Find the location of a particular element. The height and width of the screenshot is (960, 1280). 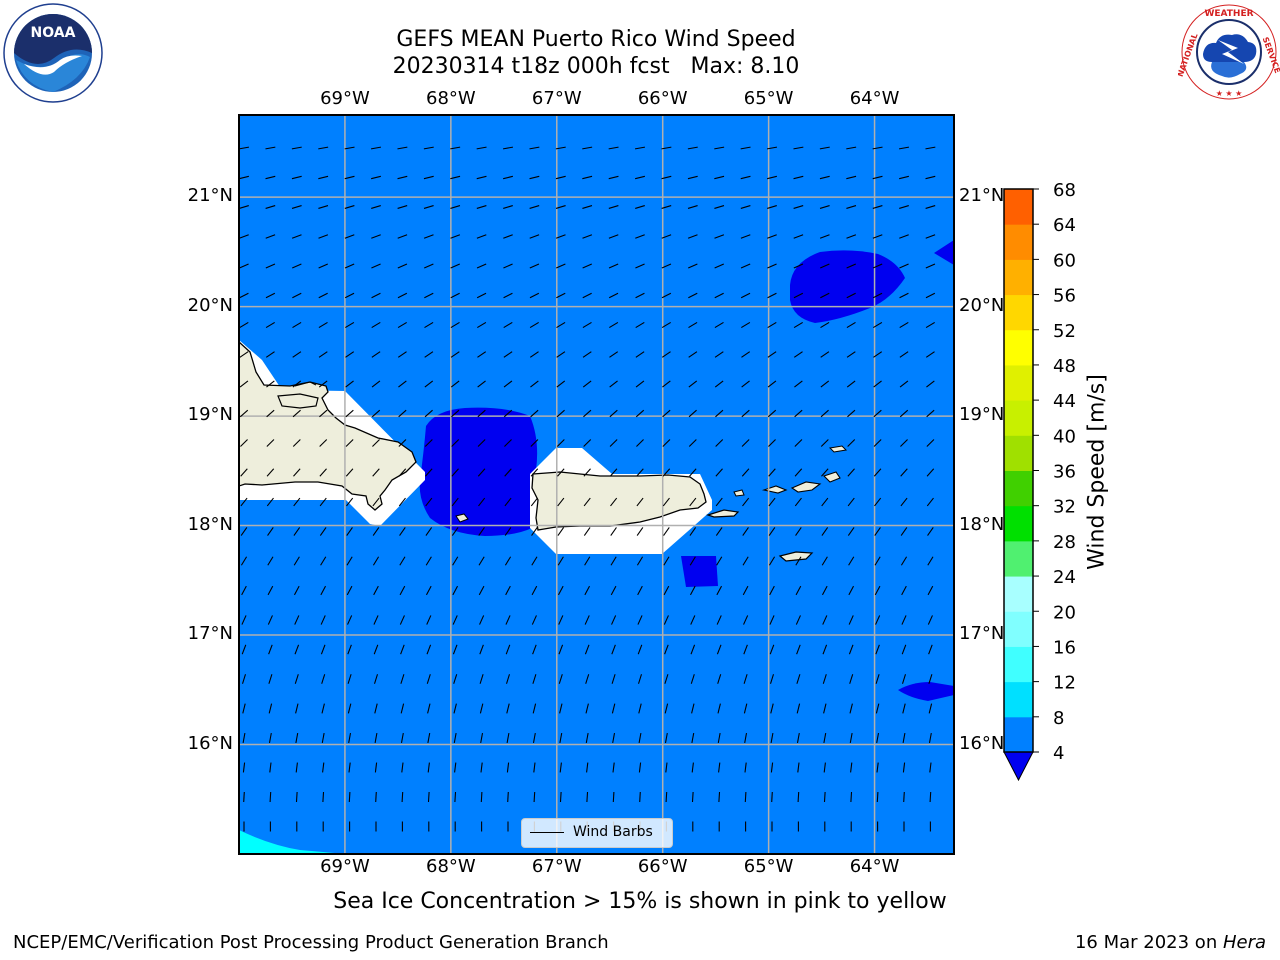

land-st-thomas is located at coordinates (774, 489).